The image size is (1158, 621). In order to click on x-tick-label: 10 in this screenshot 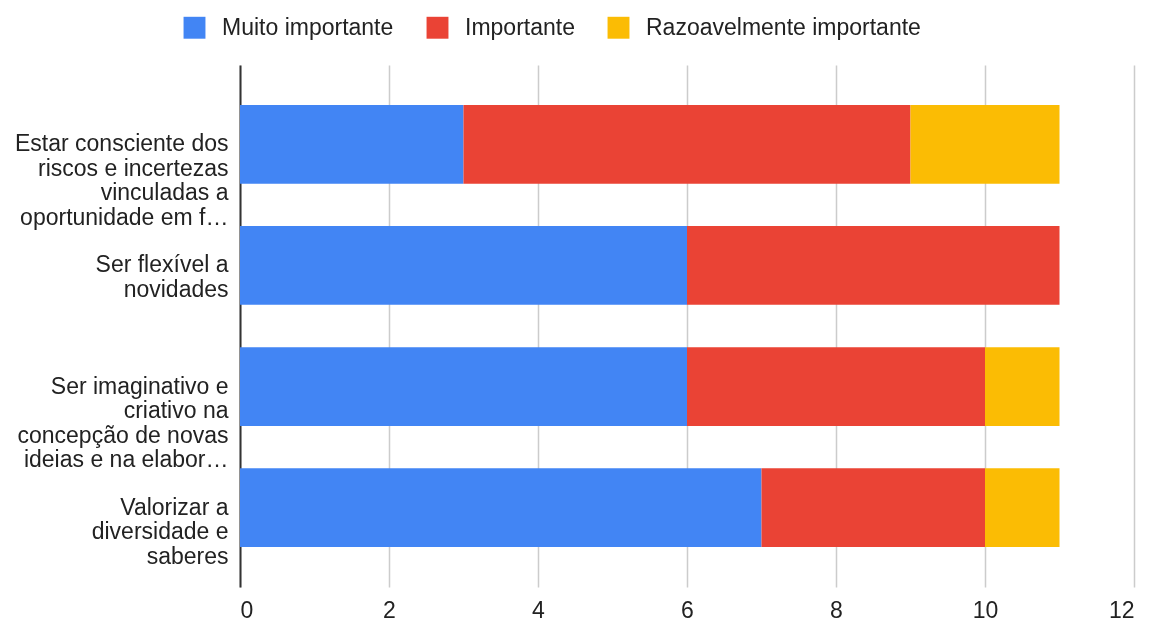, I will do `click(985, 608)`.